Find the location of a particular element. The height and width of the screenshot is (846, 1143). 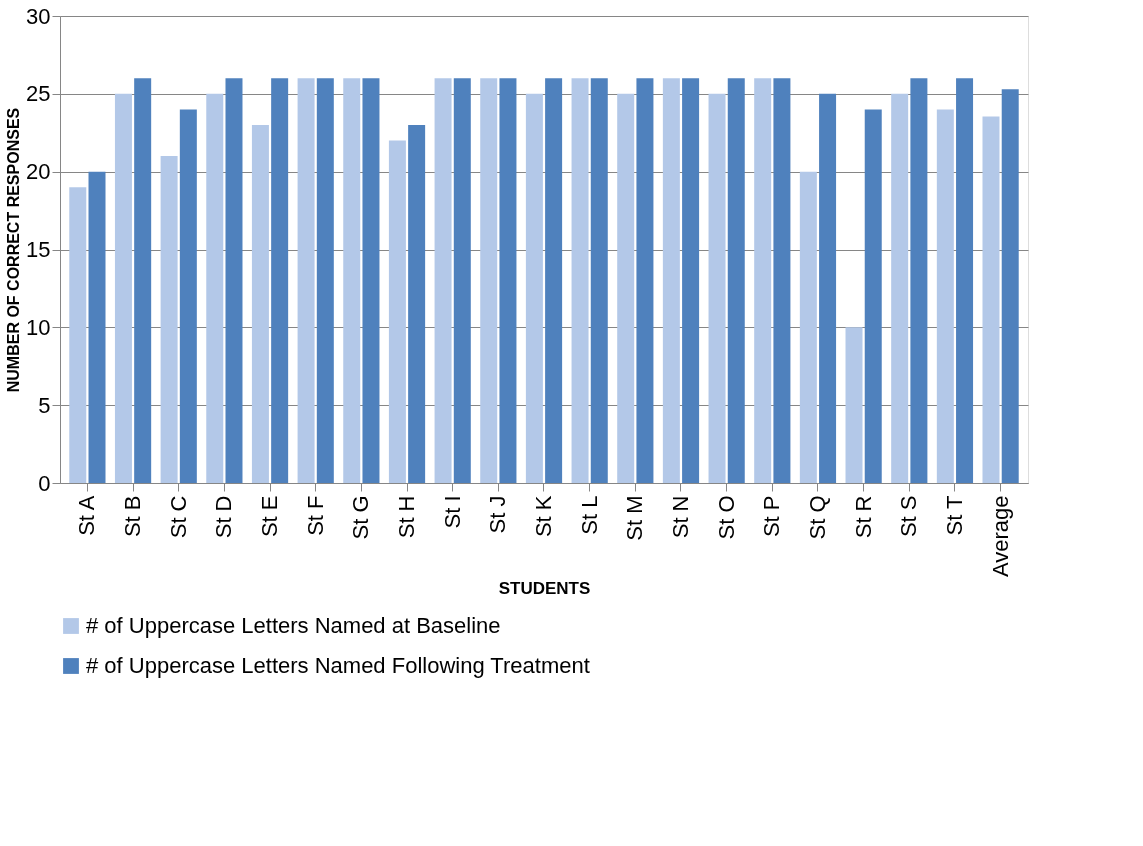

x-tick-label: St H is located at coordinates (407, 517).